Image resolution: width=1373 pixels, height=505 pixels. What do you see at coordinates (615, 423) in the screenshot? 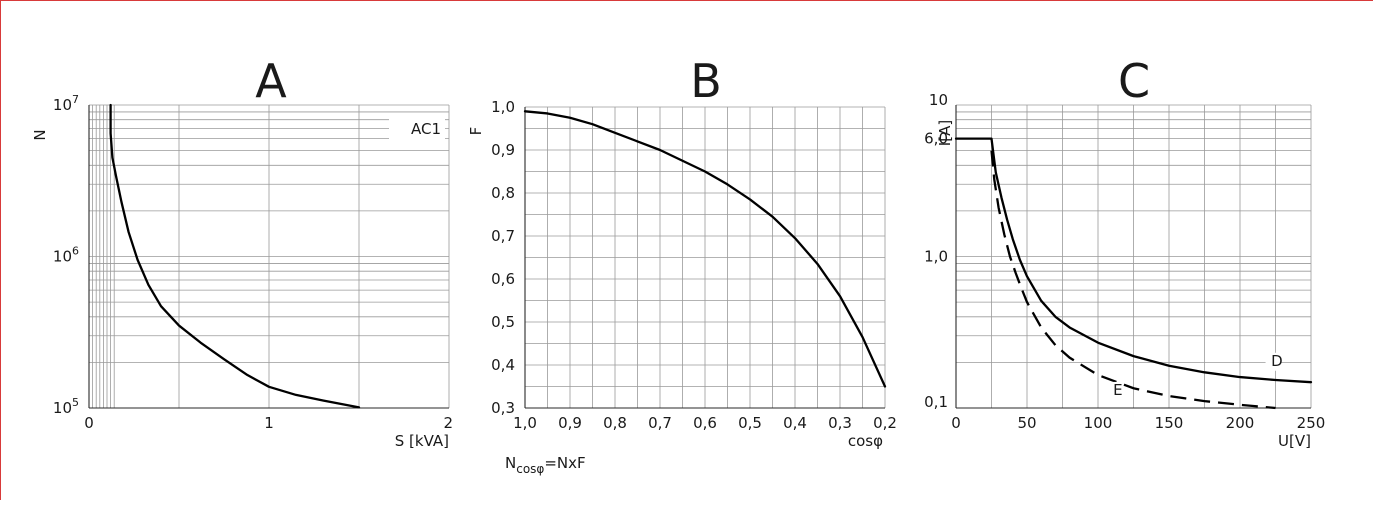
I see `chart-b-x-tick-label: 0,8` at bounding box center [615, 423].